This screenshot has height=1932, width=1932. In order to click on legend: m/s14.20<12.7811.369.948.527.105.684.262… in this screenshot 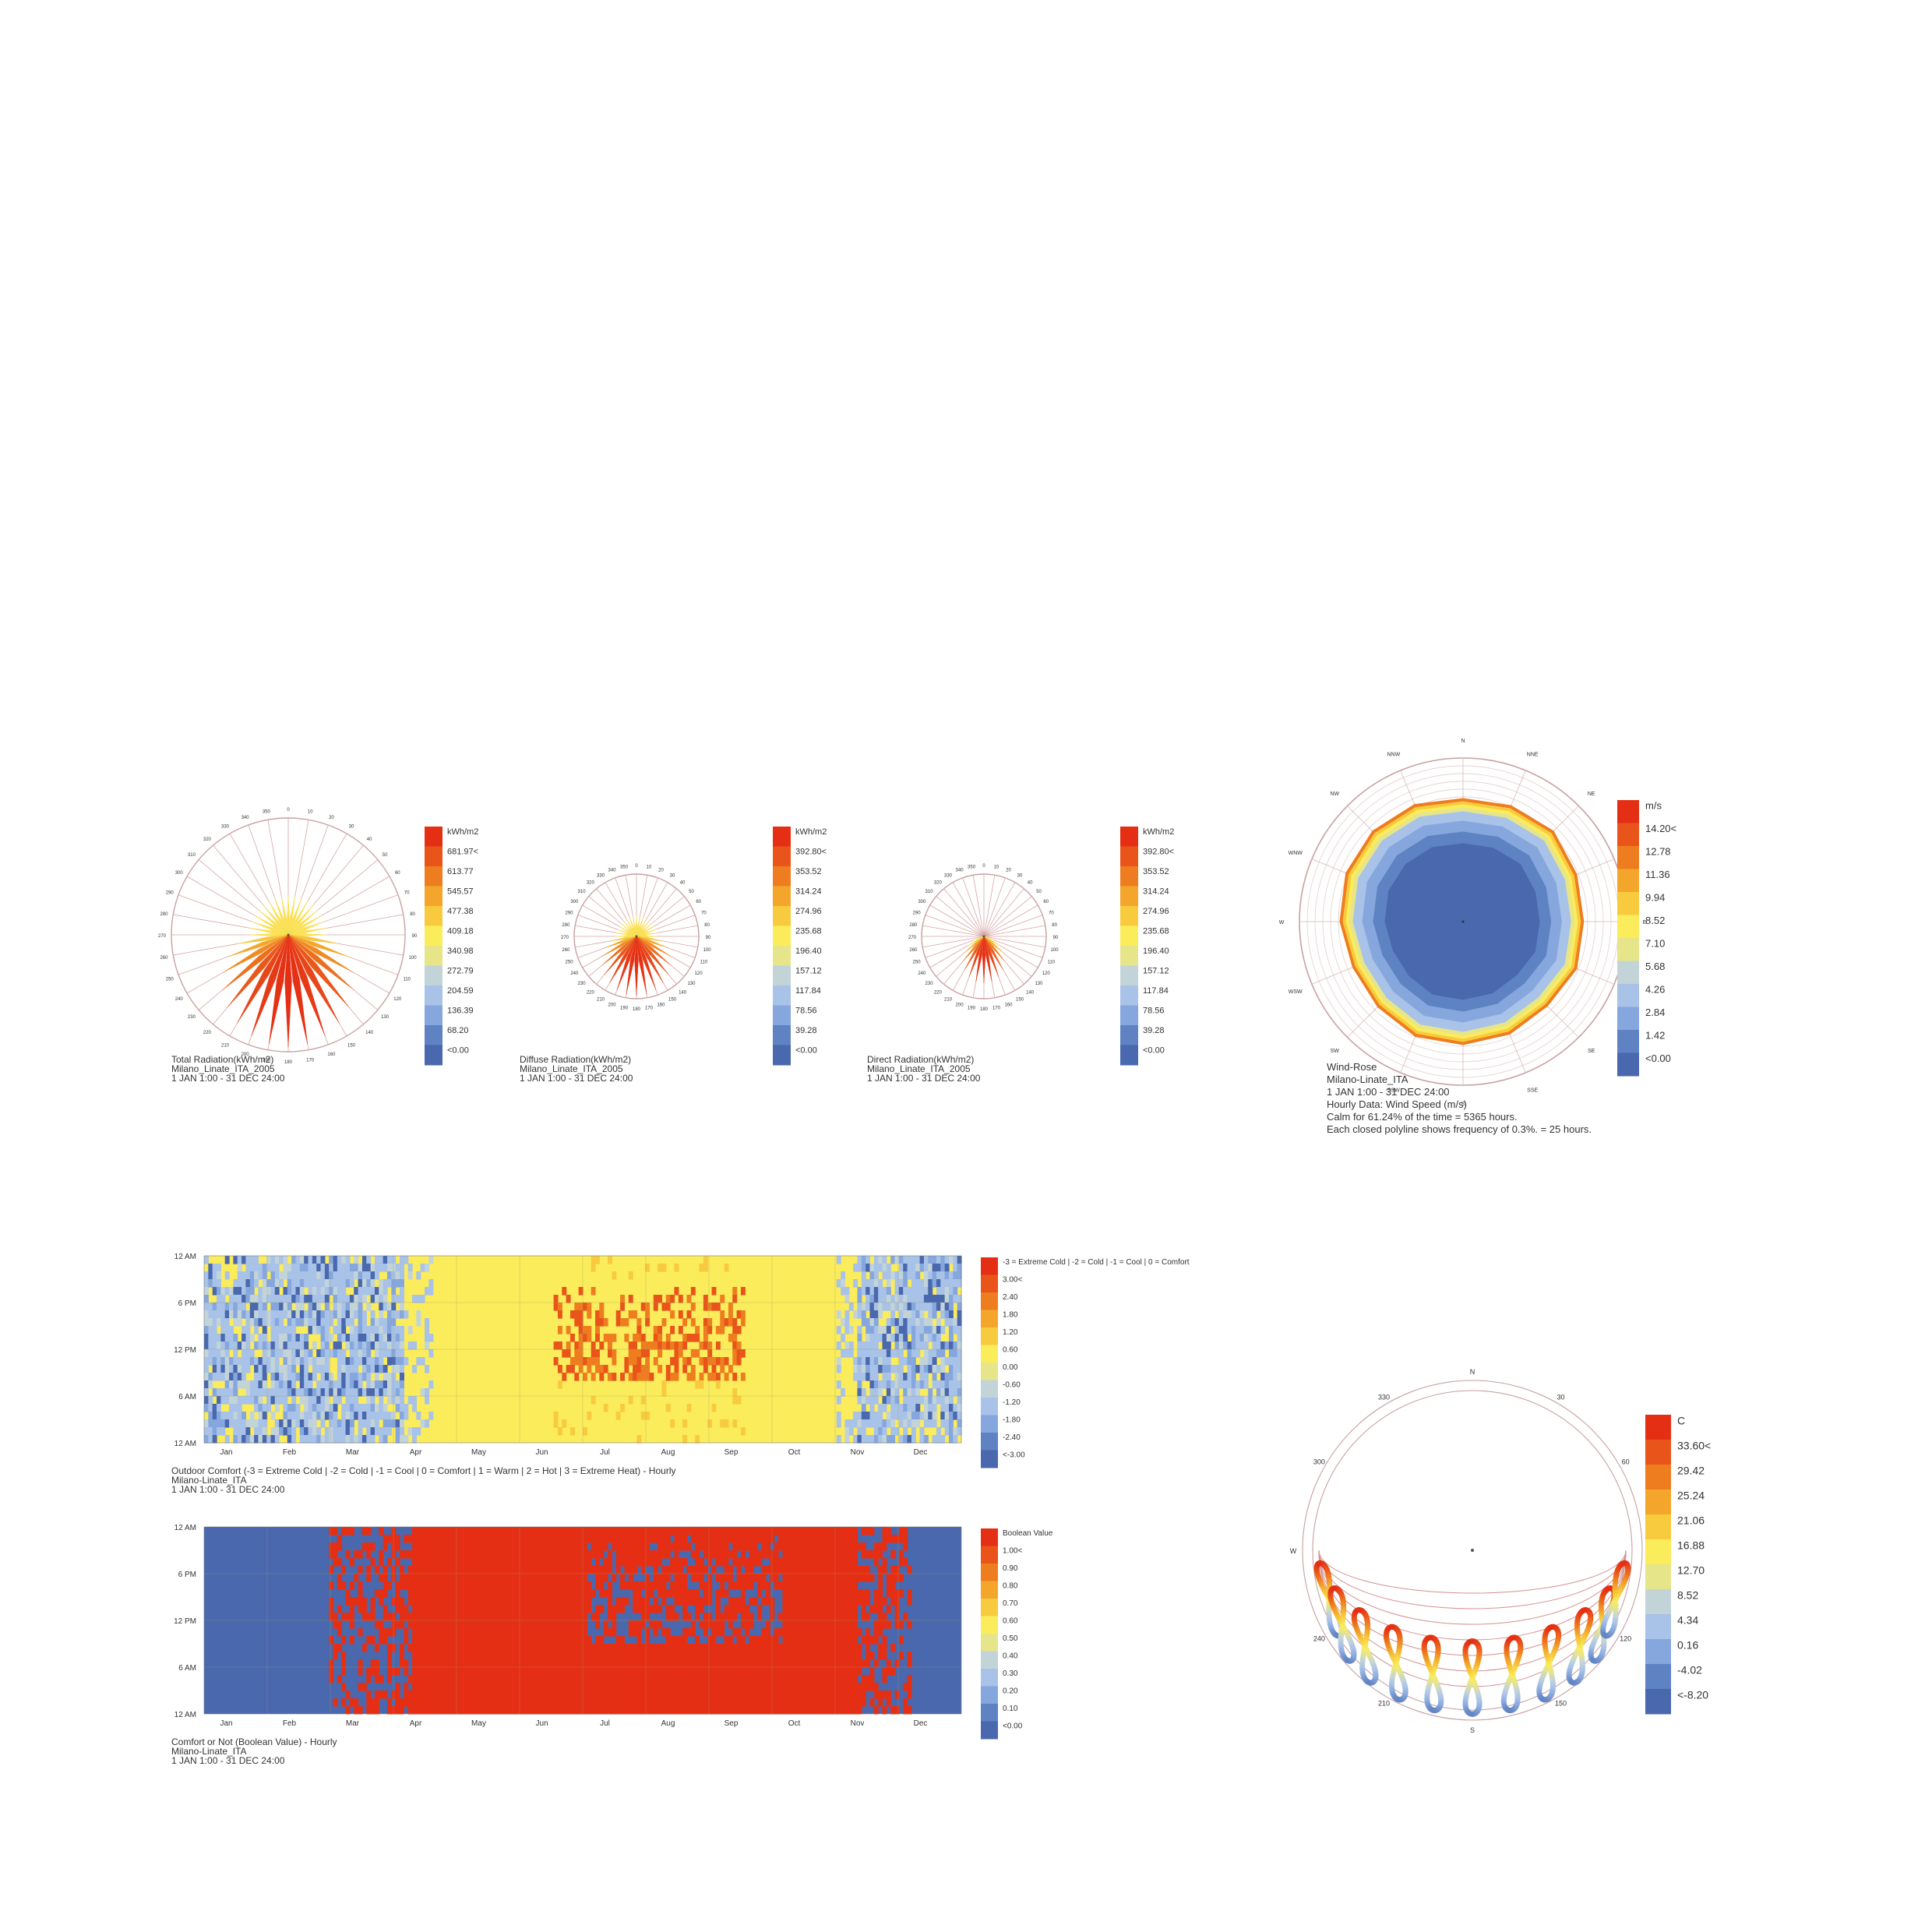, I will do `click(1647, 938)`.